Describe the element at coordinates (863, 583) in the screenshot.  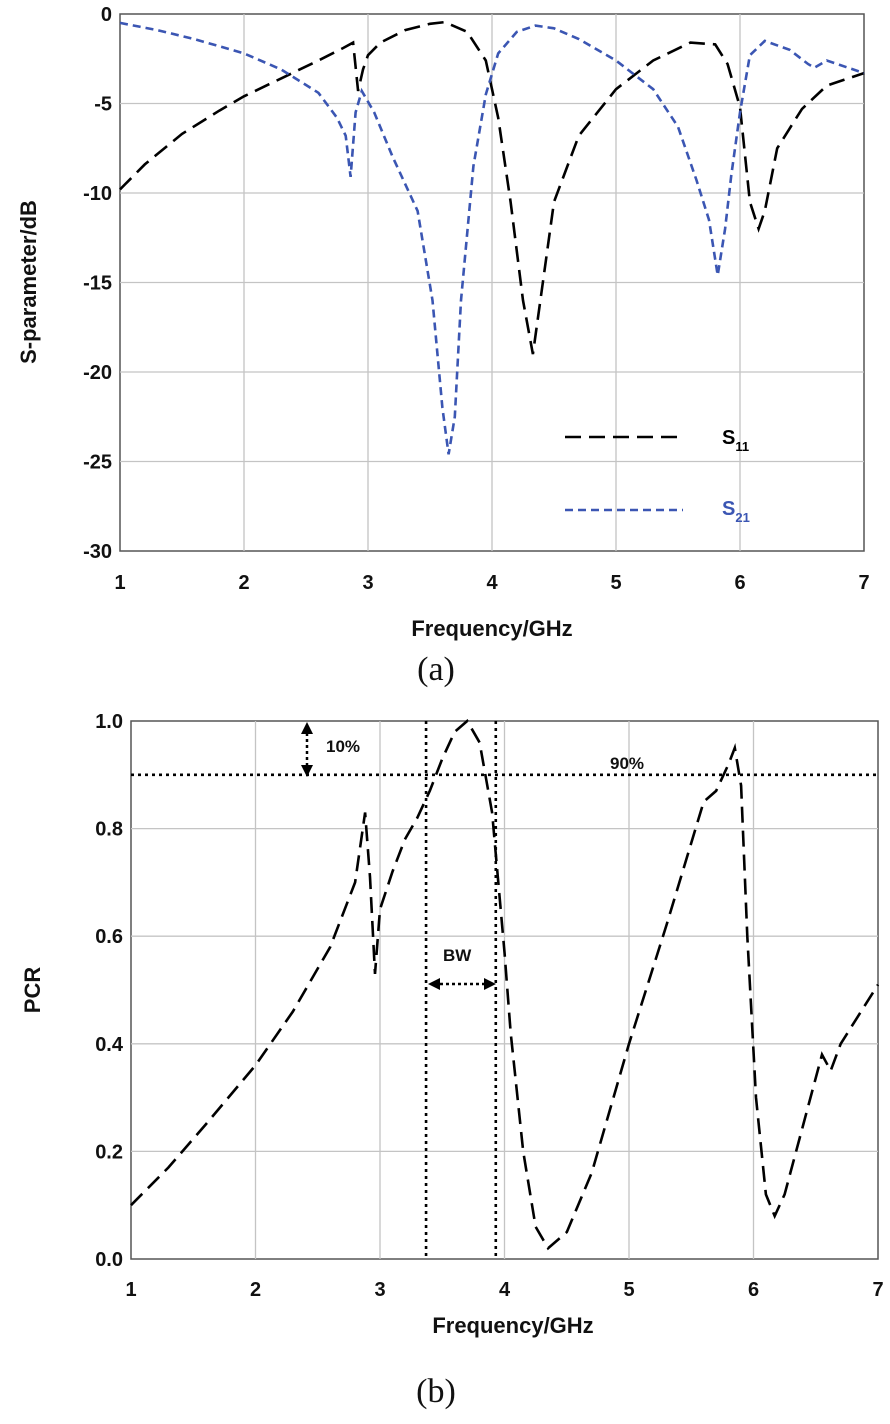
I see `x-tick-label-a: 7` at that location.